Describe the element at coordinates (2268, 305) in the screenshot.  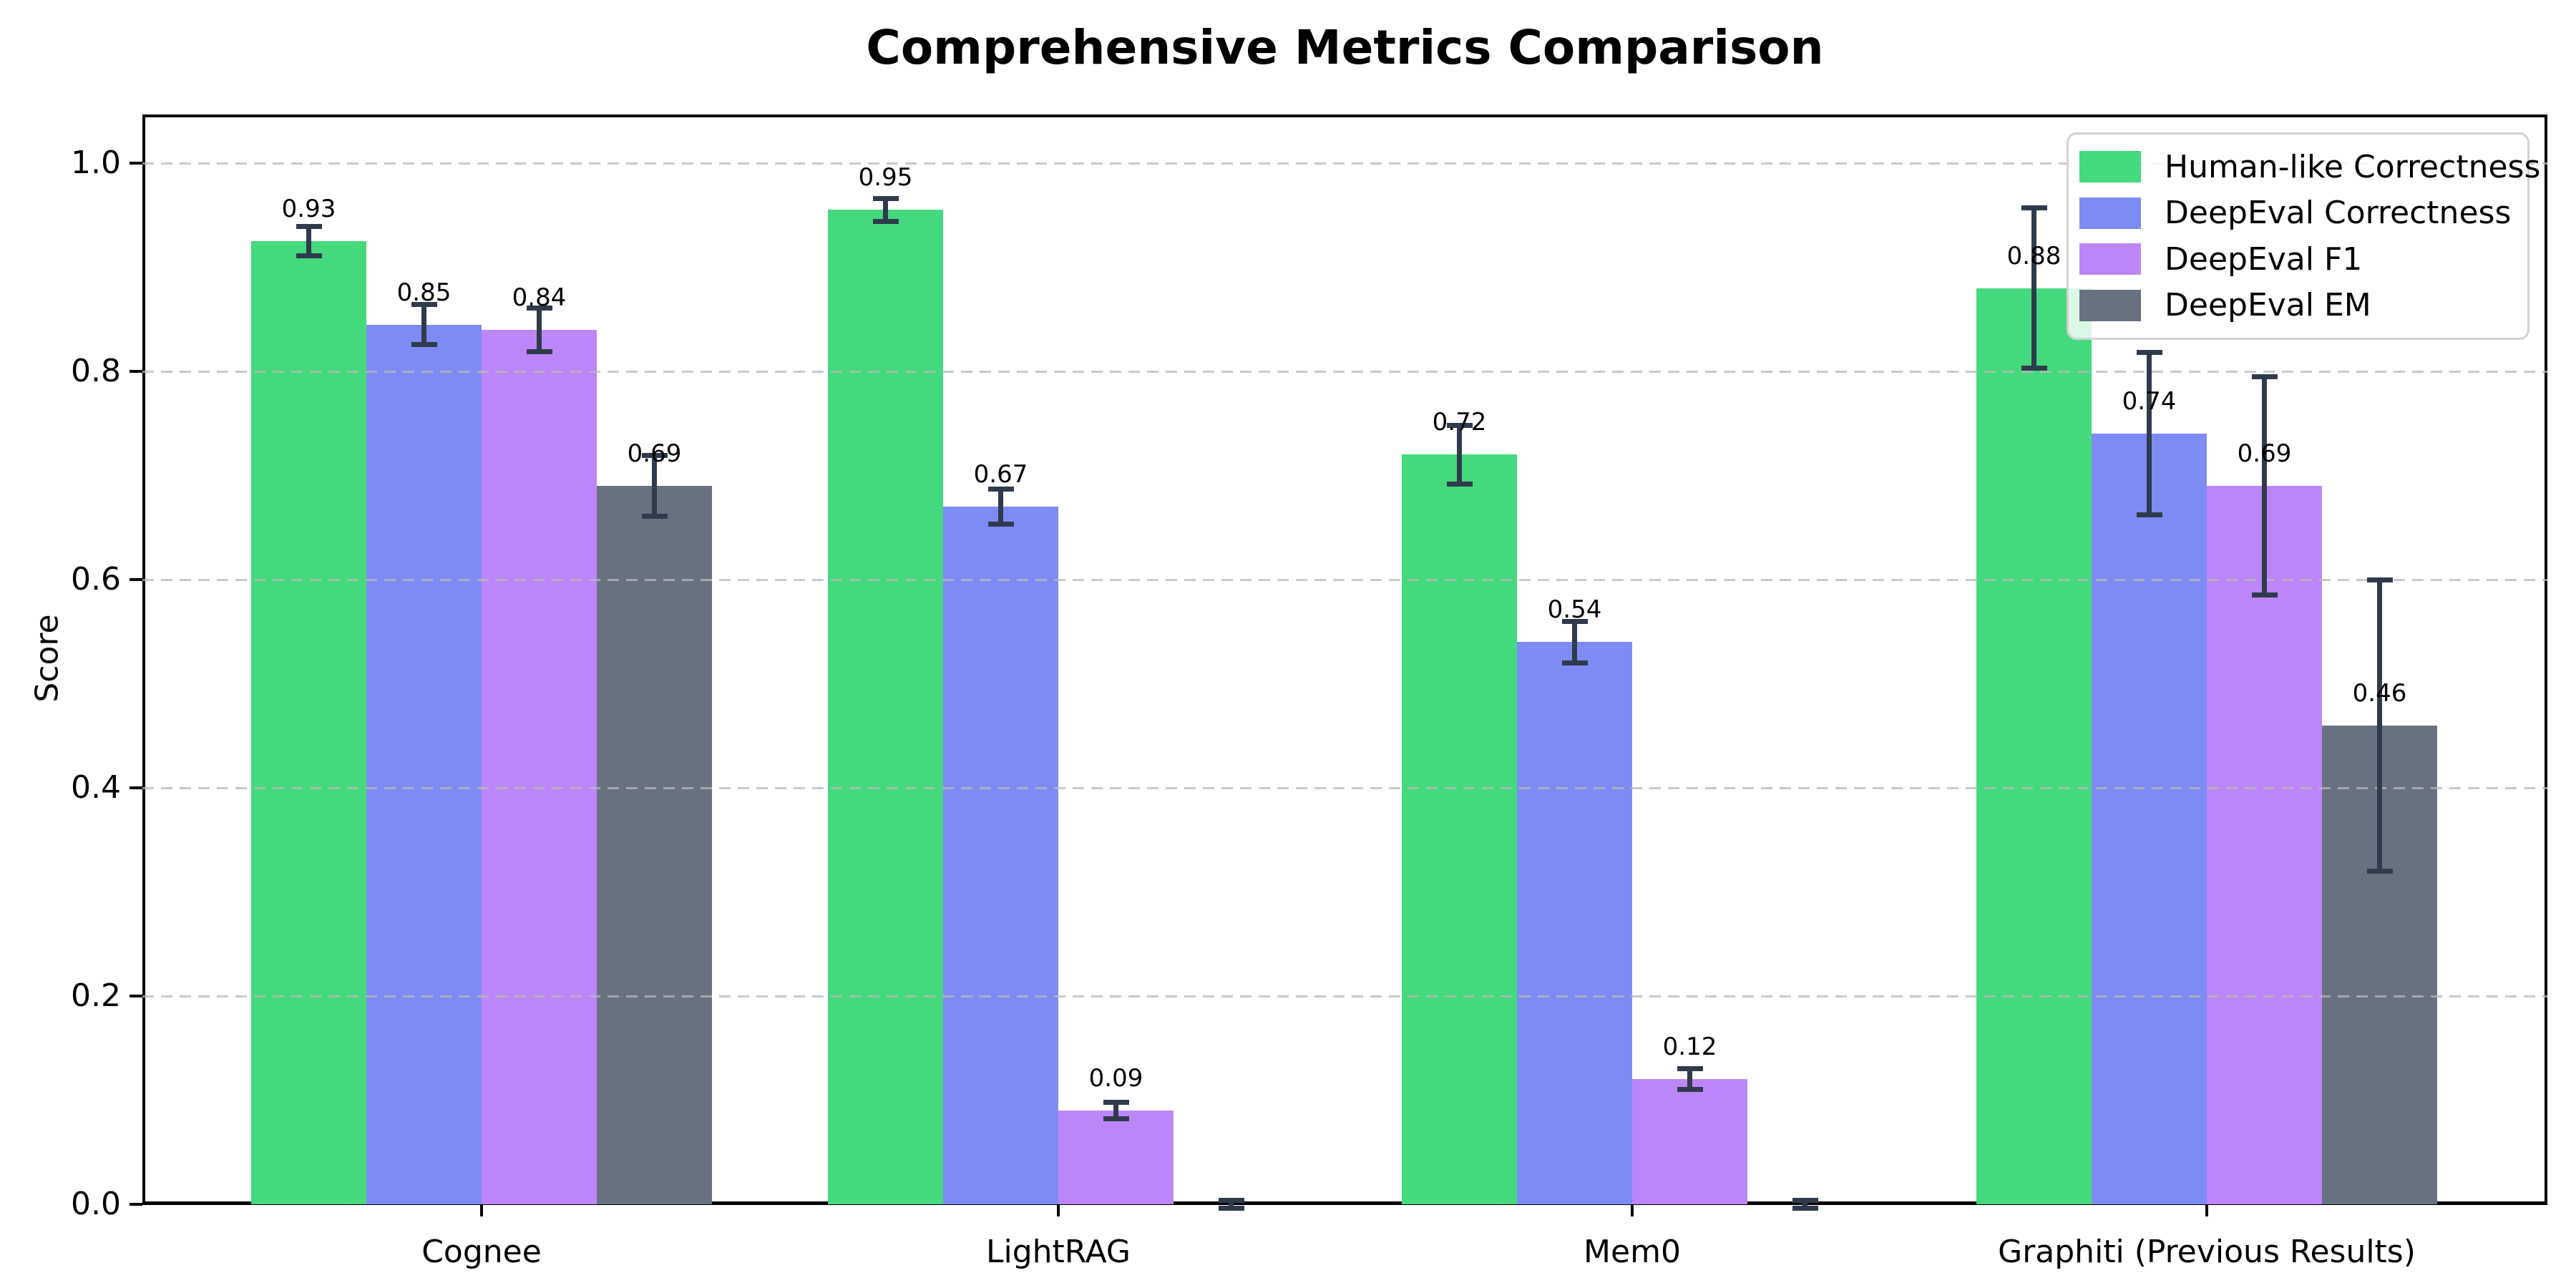
I see `legend-label: DeepEval EM` at that location.